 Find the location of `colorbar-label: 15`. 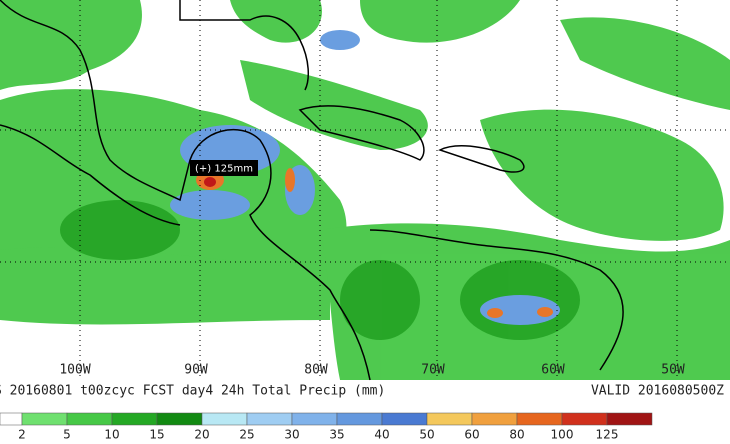

colorbar-label: 15 is located at coordinates (156, 435).